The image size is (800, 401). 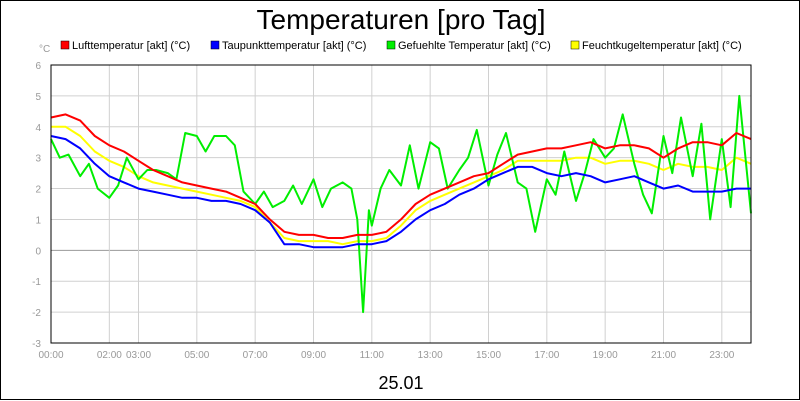 What do you see at coordinates (294, 46) in the screenshot?
I see `legend-label: Taupunkttemperatur [akt] (°C)` at bounding box center [294, 46].